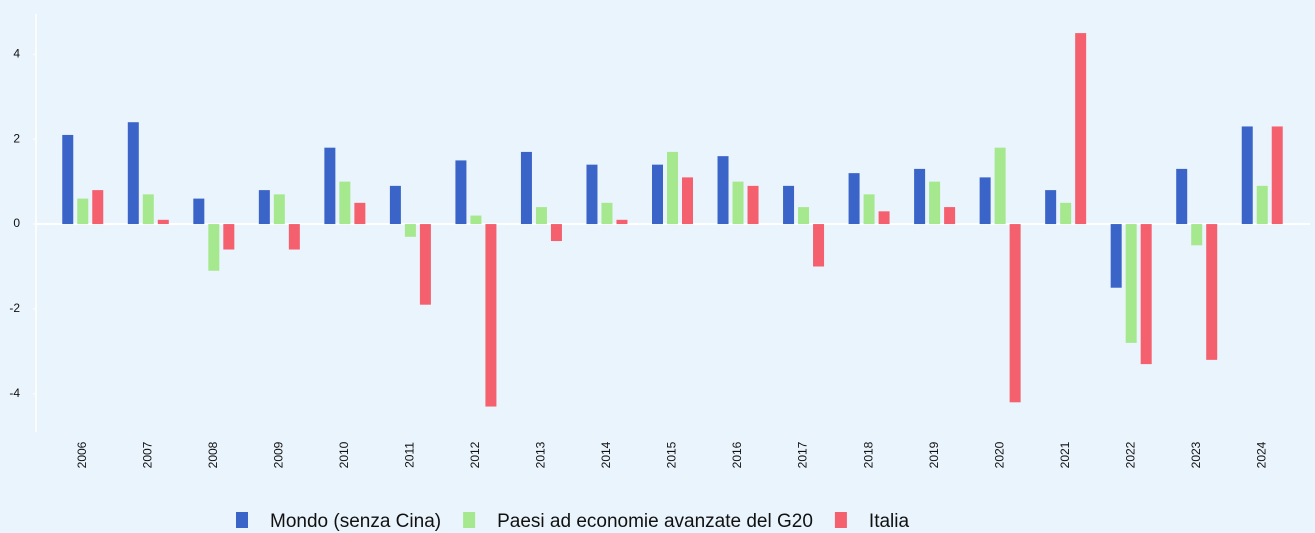 The width and height of the screenshot is (1315, 533). What do you see at coordinates (147, 454) in the screenshot?
I see `x-tick-label: 2007` at bounding box center [147, 454].